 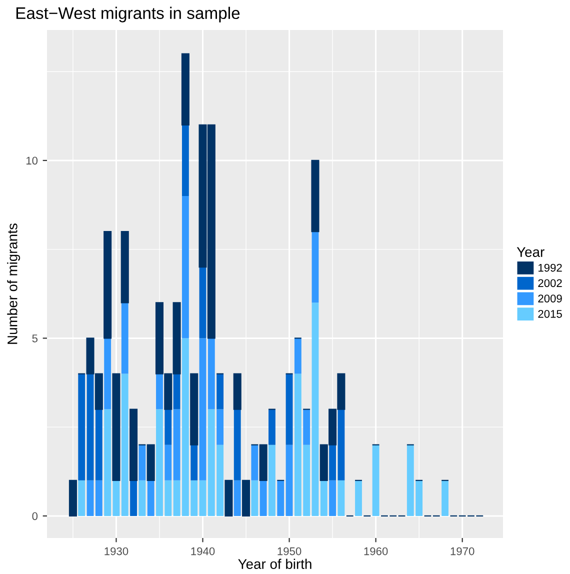 I want to click on x-tick-label: 1940, so click(x=203, y=551).